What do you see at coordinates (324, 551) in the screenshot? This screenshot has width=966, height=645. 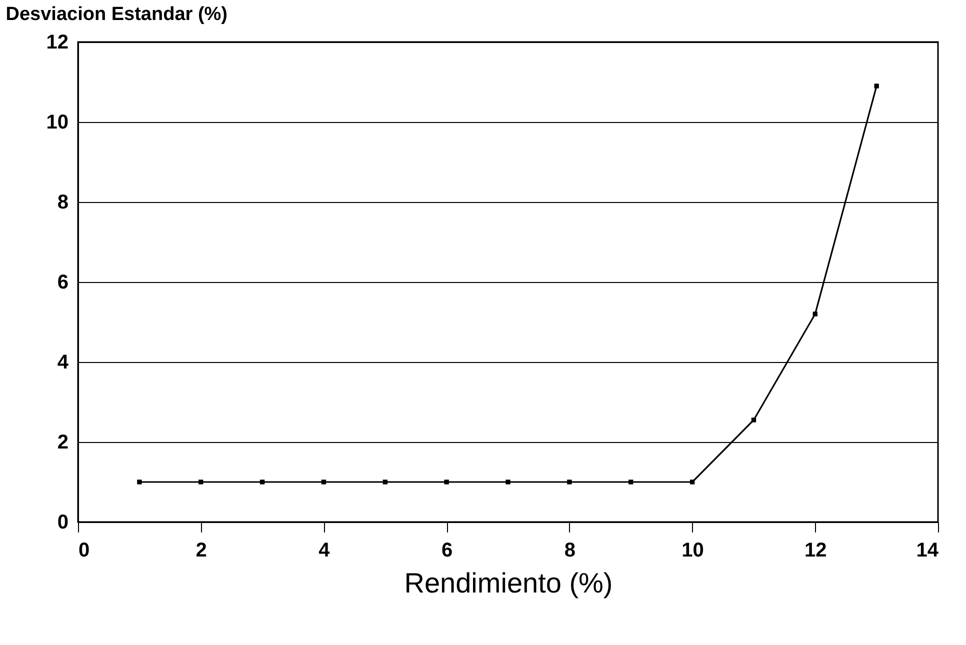 I see `x-tick-label: 4` at bounding box center [324, 551].